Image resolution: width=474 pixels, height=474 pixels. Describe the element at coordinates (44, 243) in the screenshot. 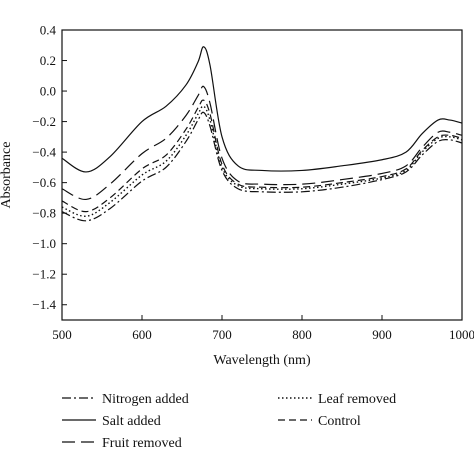

I see `y-tick-label: −1.0` at that location.